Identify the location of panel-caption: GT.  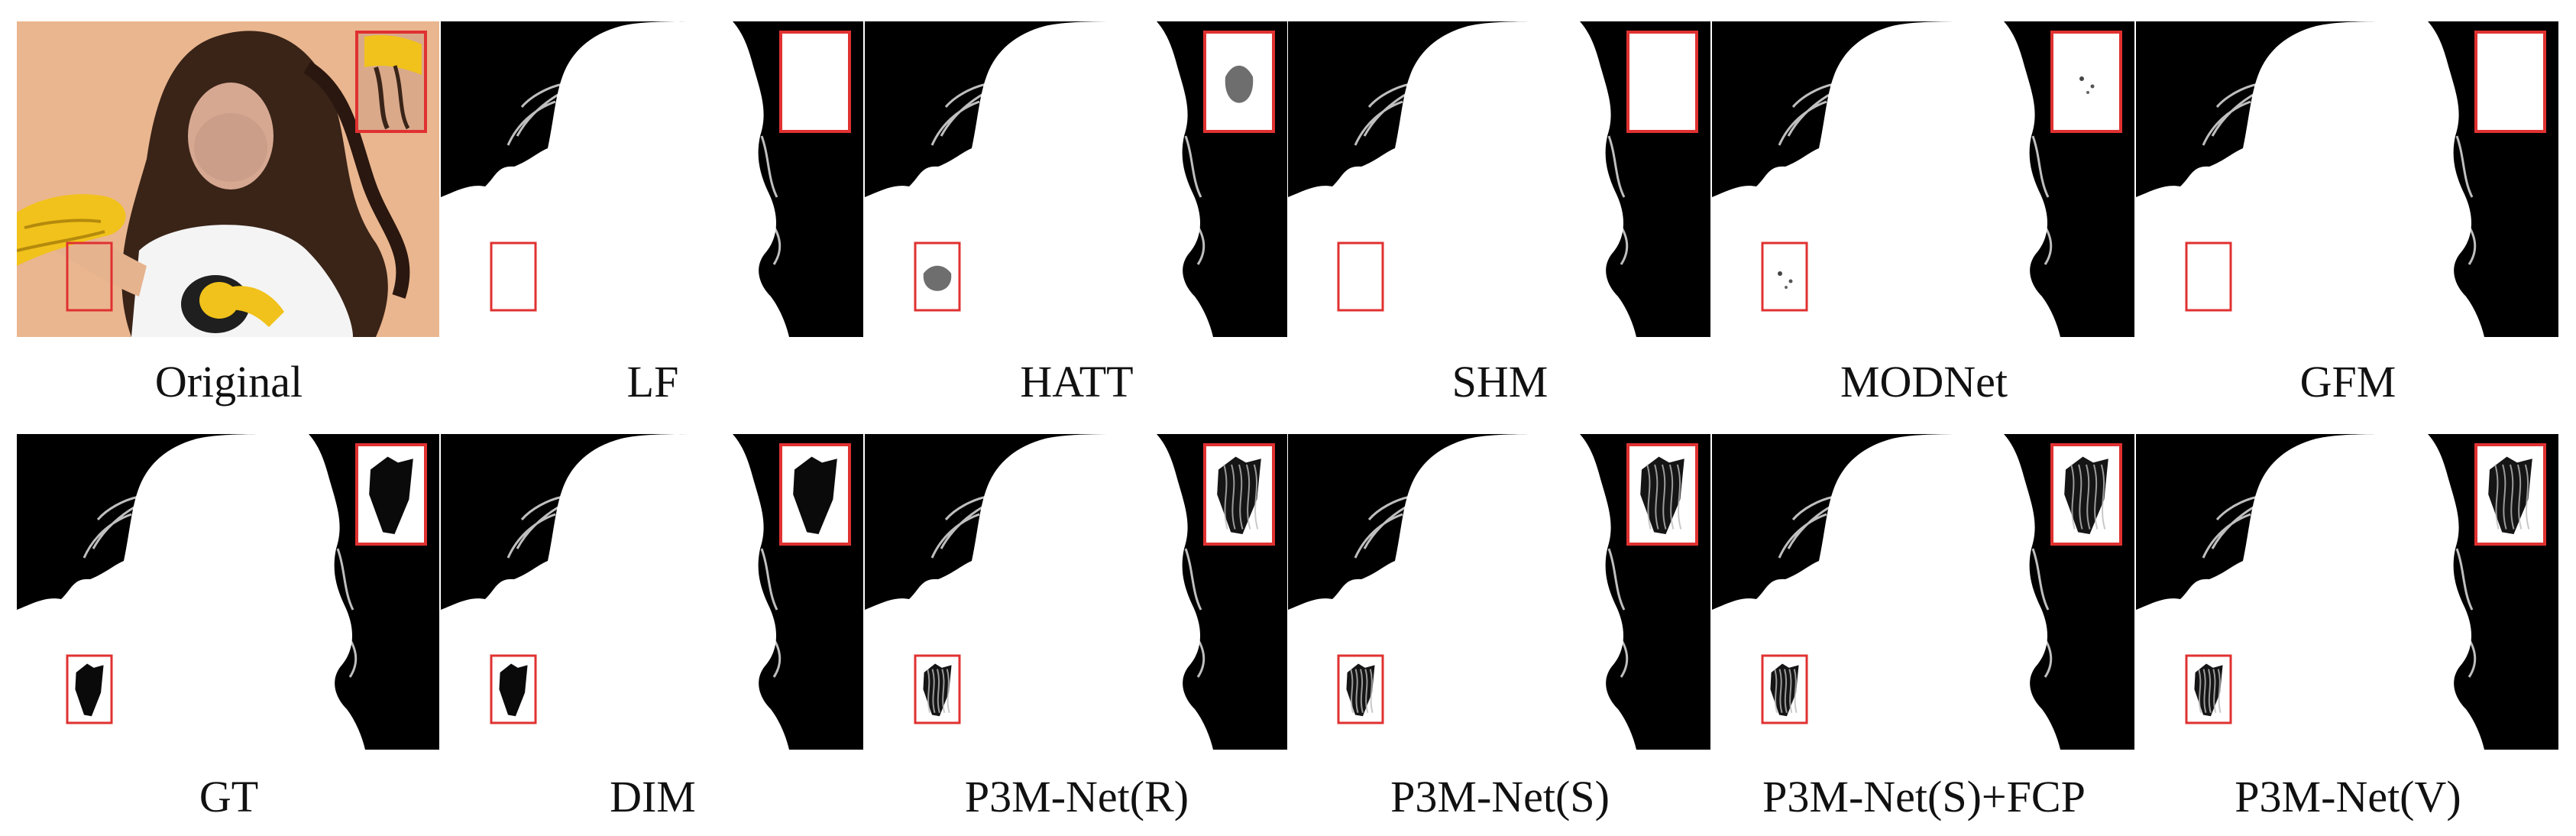
(229, 796).